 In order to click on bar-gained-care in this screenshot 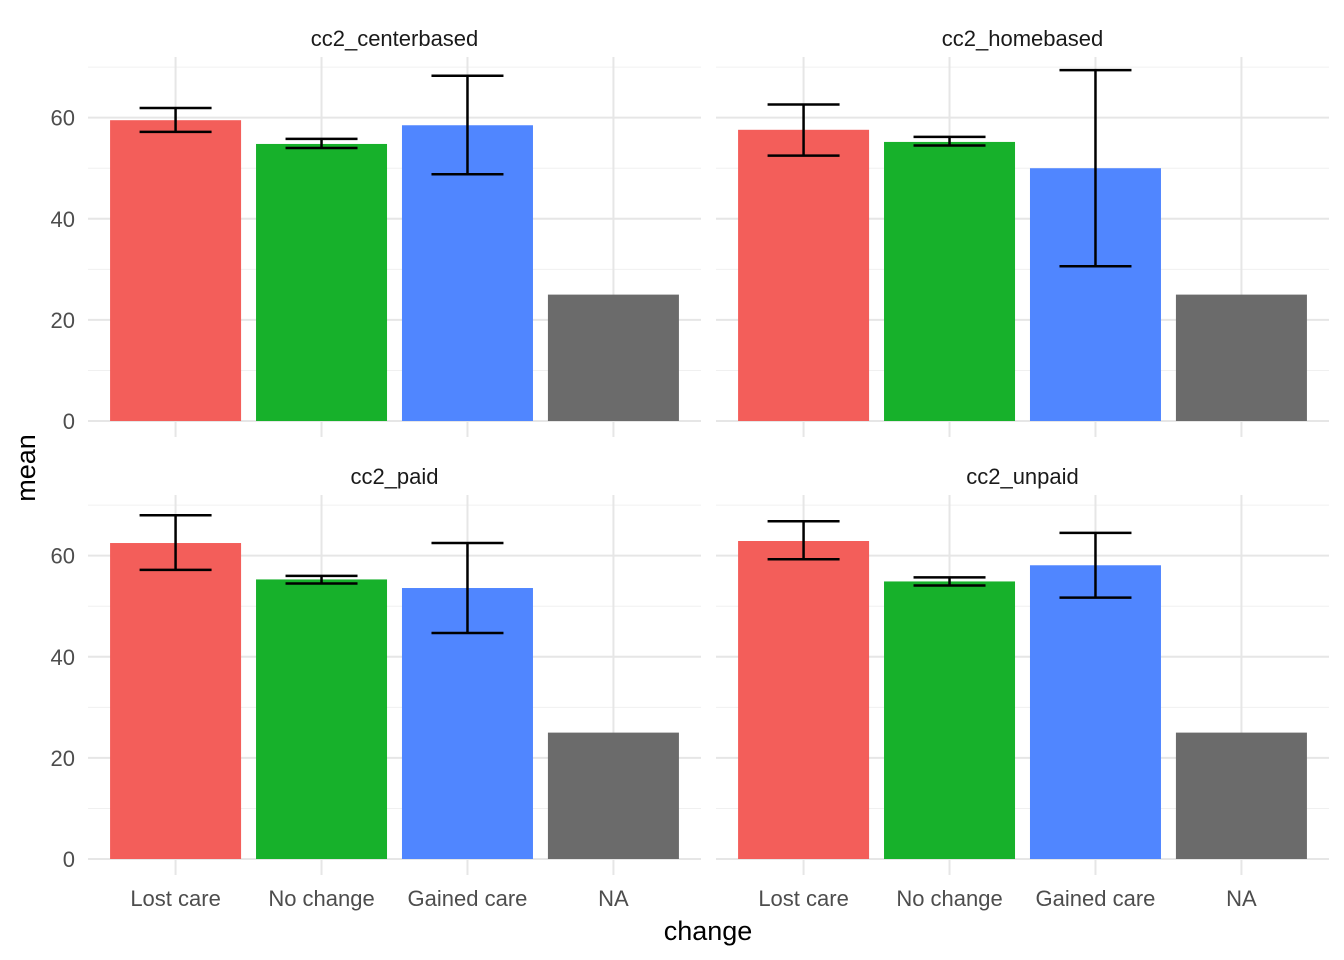, I will do `click(1095, 712)`.